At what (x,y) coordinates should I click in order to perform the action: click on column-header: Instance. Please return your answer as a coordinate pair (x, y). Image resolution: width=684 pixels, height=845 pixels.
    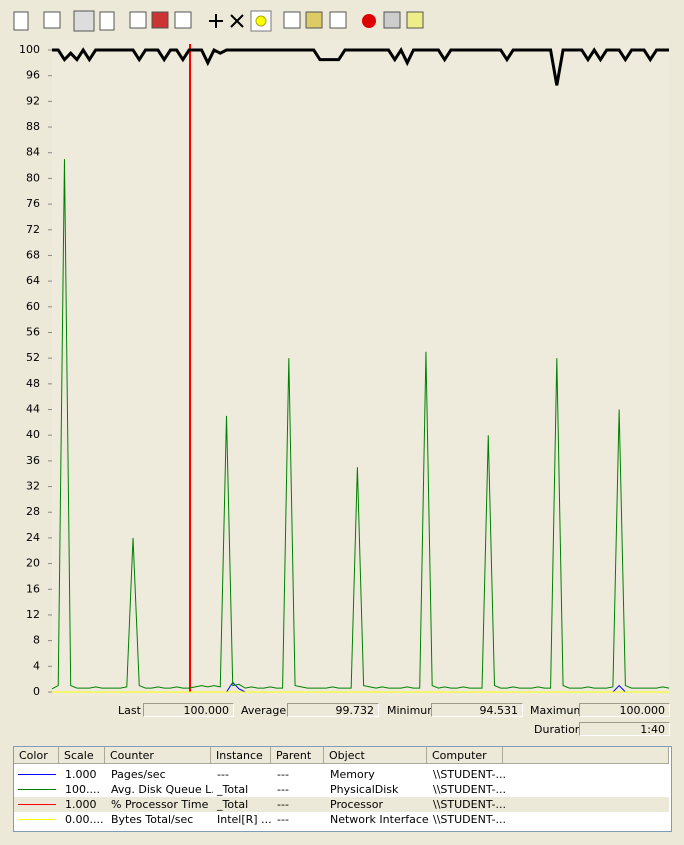
    Looking at the image, I should click on (241, 755).